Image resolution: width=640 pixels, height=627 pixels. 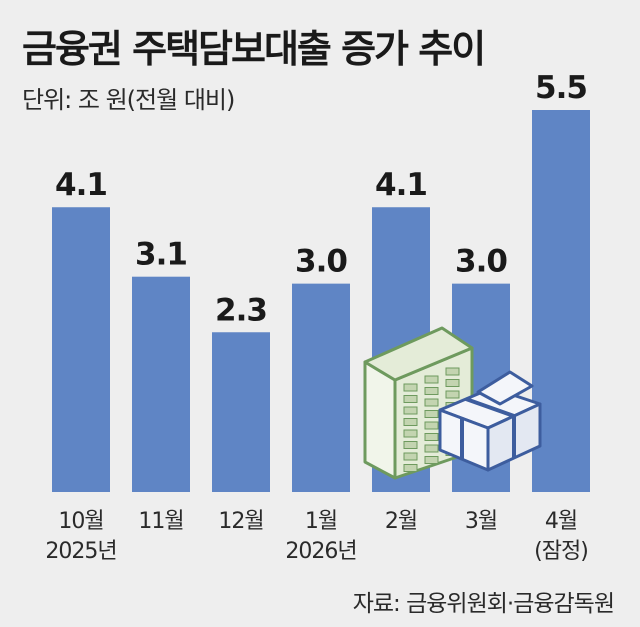 I want to click on value-label-2: 3.1, so click(x=161, y=255).